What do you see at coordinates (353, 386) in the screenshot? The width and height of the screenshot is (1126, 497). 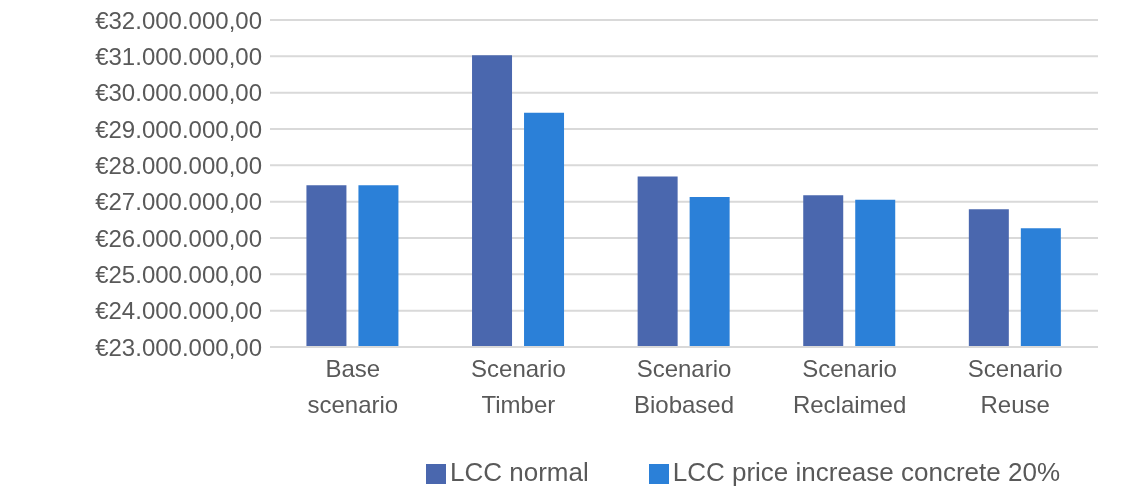 I see `x-tick-label: Base scenario` at bounding box center [353, 386].